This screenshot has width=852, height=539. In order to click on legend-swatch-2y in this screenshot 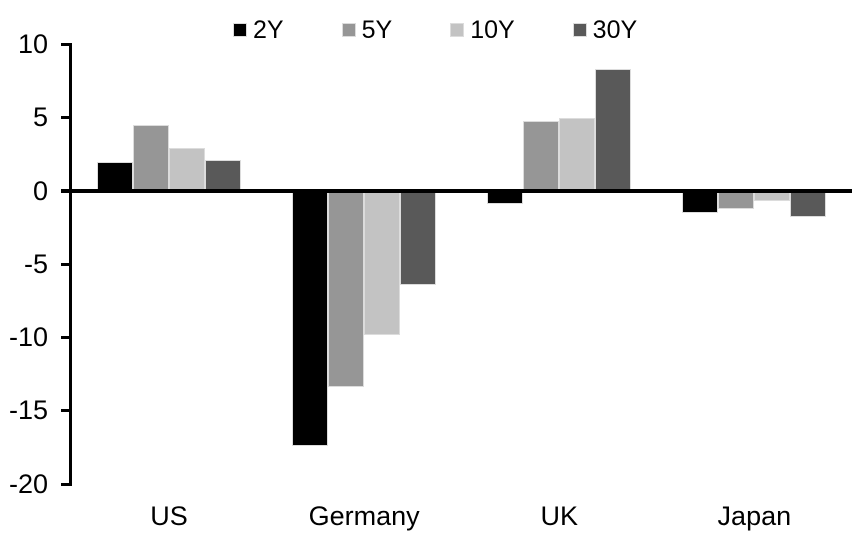, I will do `click(240, 30)`.